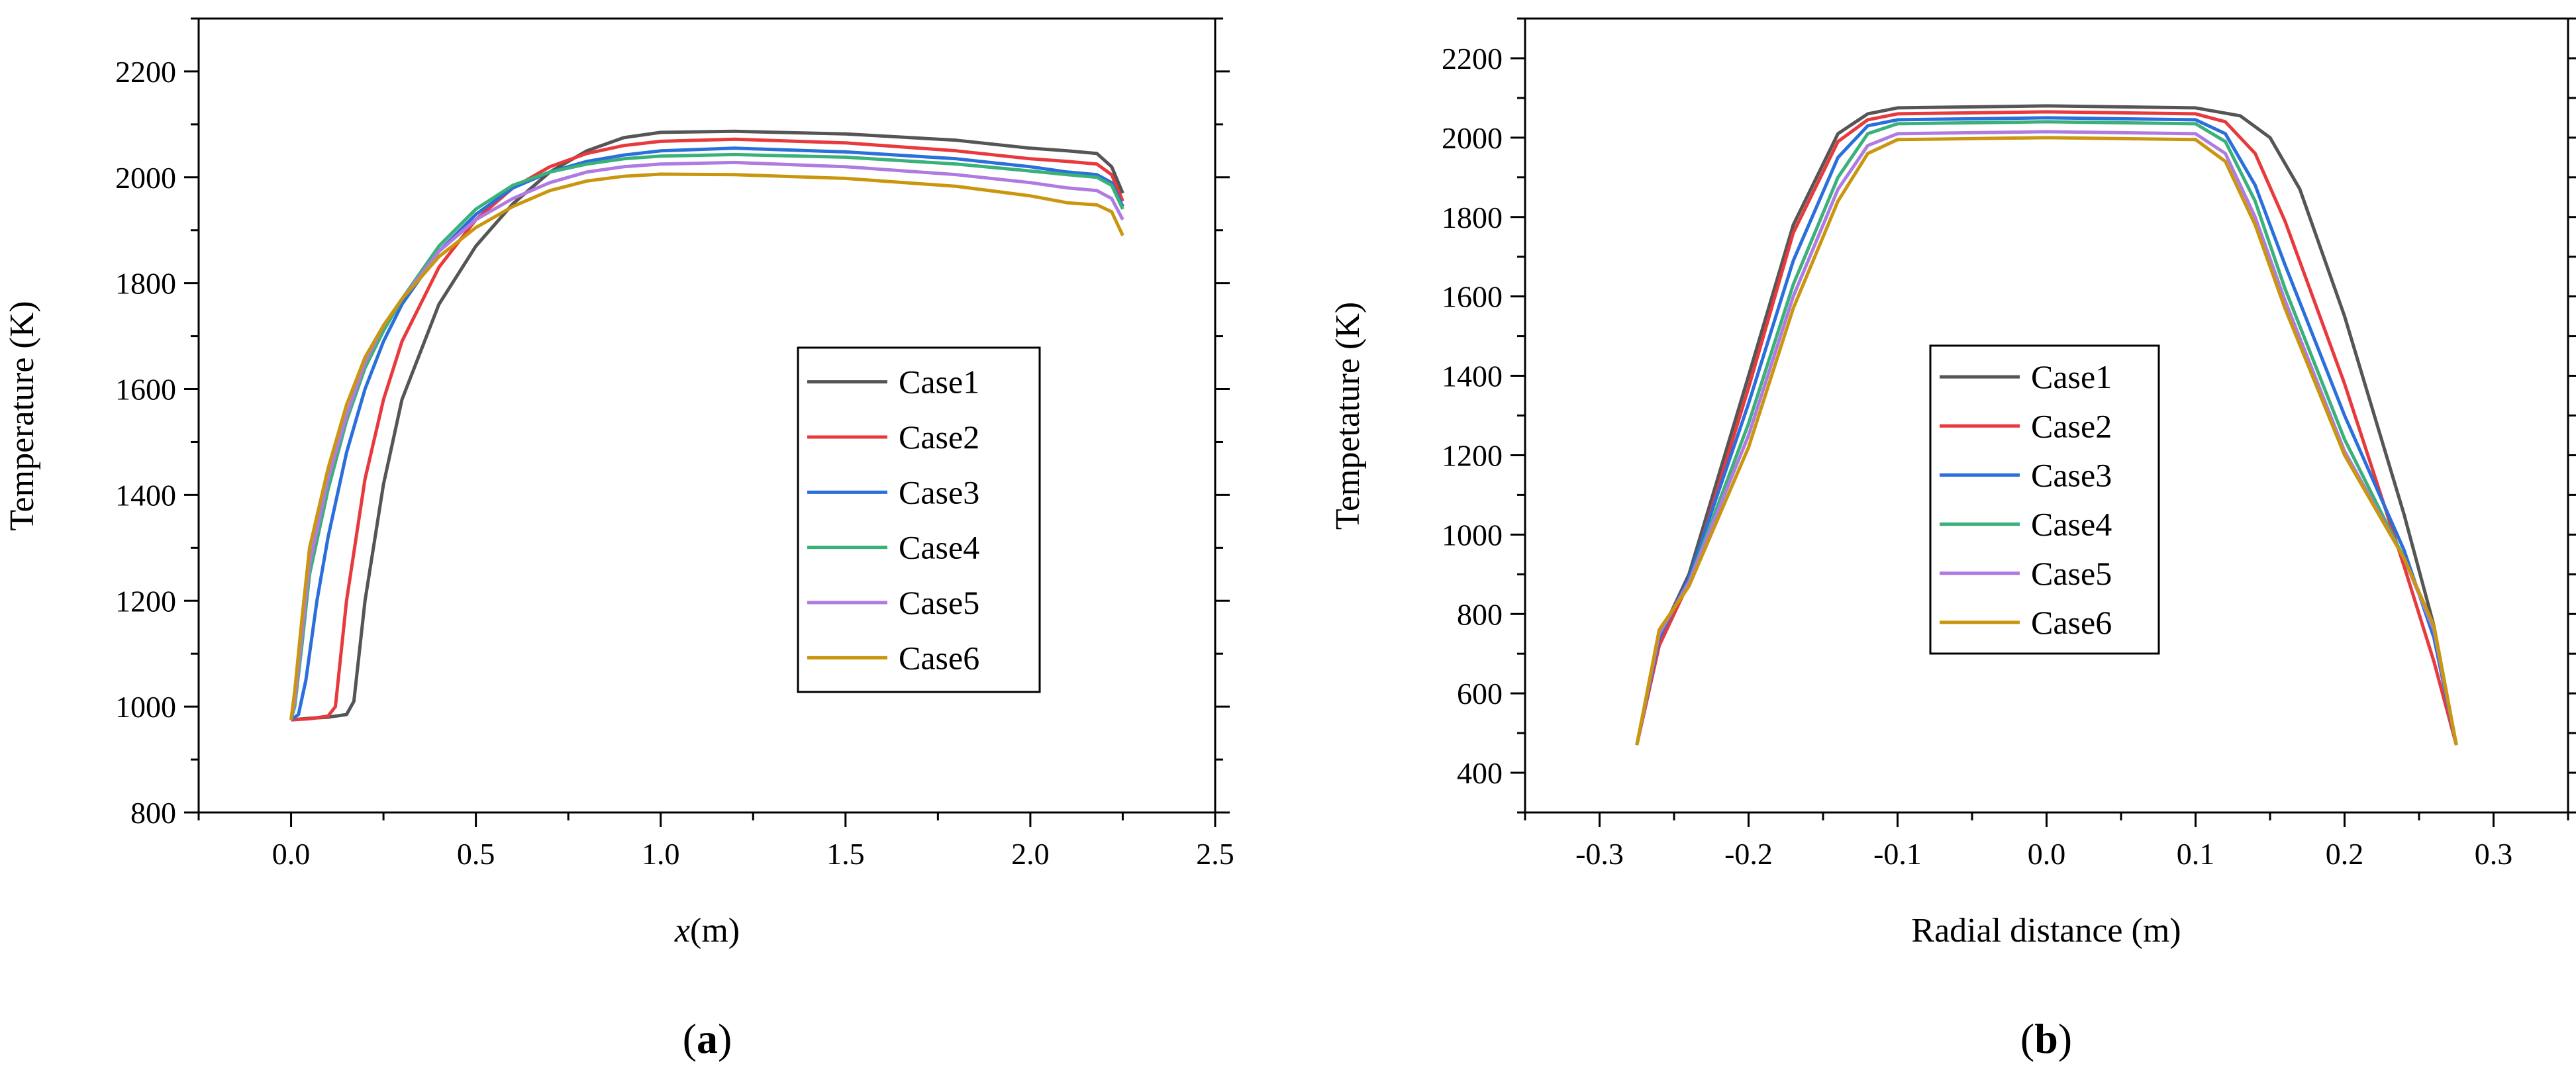 Image resolution: width=2576 pixels, height=1078 pixels. Describe the element at coordinates (22, 415) in the screenshot. I see `y-axis-title: Temperature (K)` at that location.